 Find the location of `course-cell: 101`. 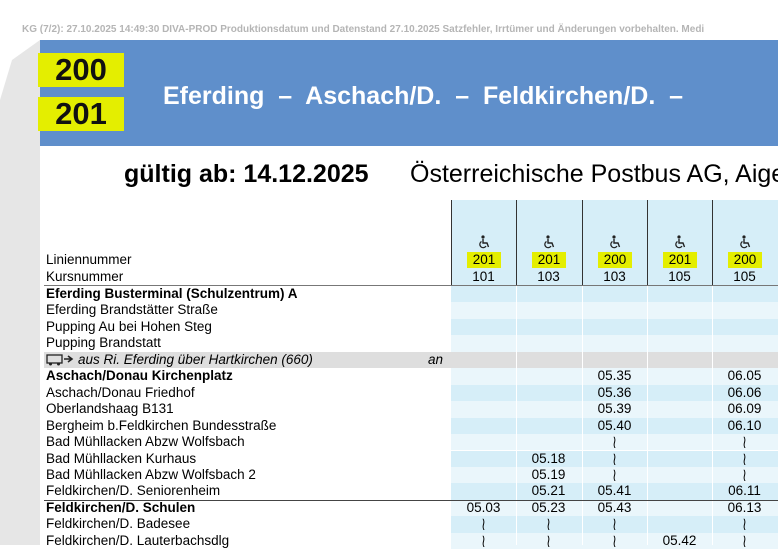

course-cell: 101 is located at coordinates (483, 276).